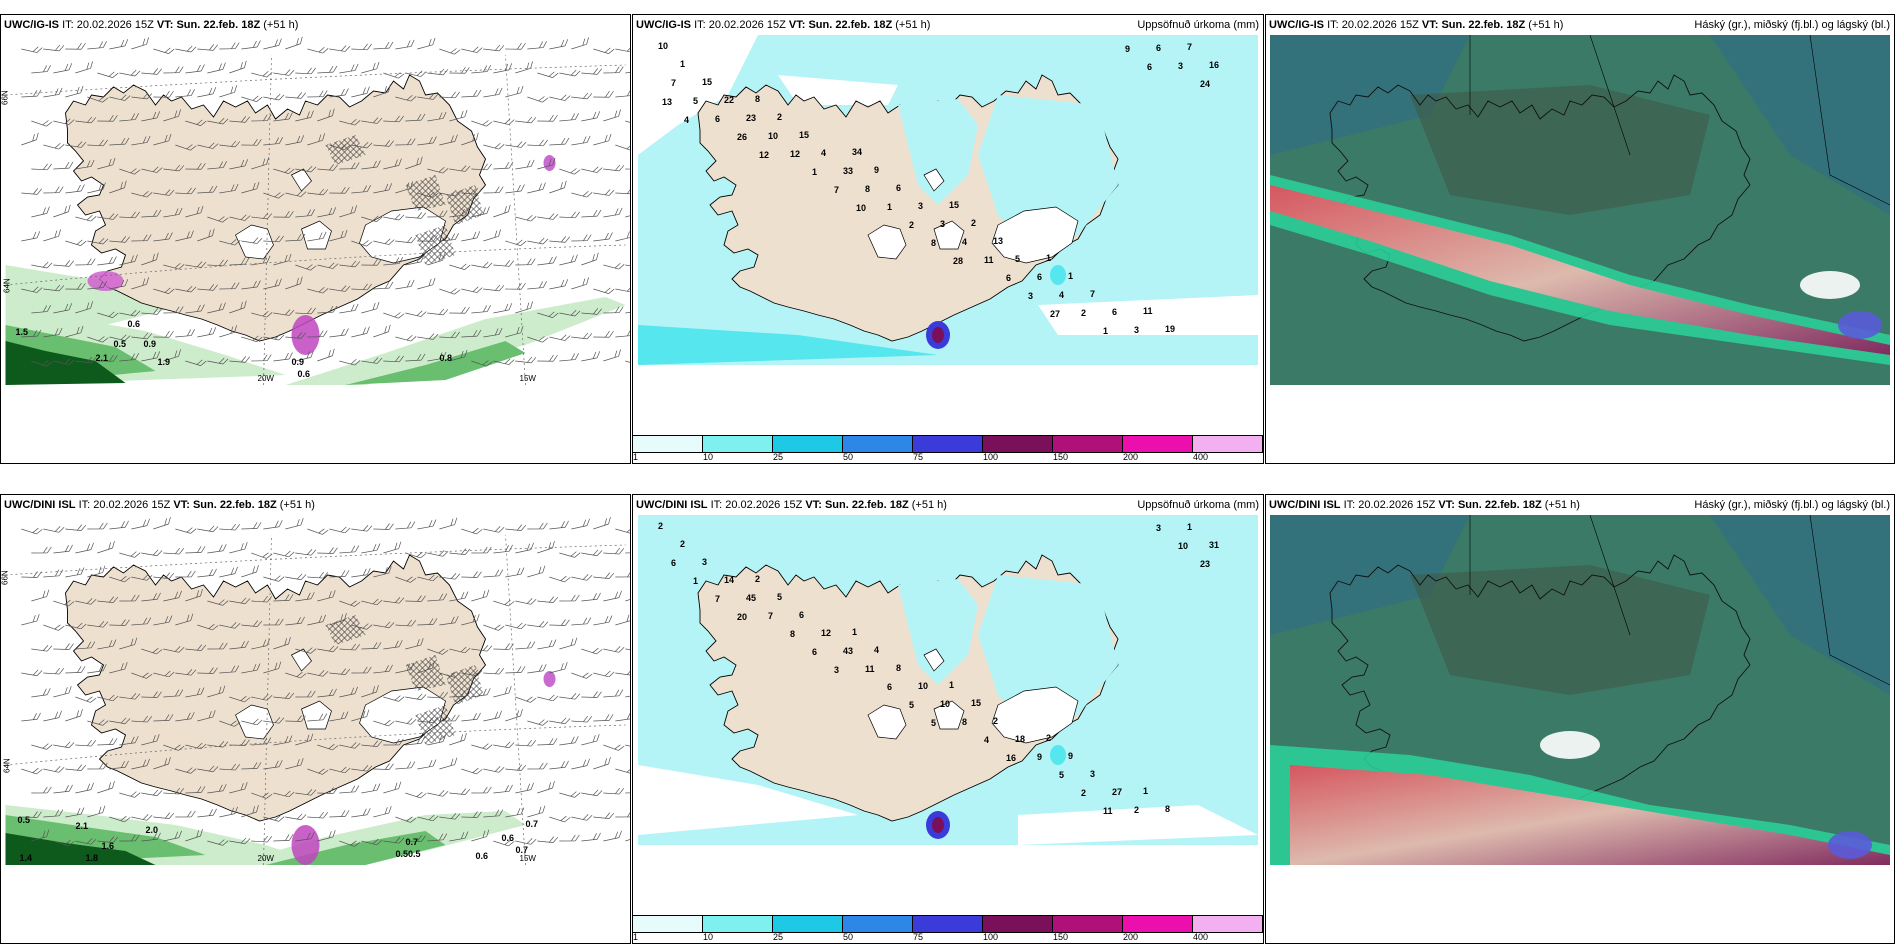 The width and height of the screenshot is (1900, 950). Describe the element at coordinates (408, 854) in the screenshot. I see `wind-value-label: 0.50.5` at that location.